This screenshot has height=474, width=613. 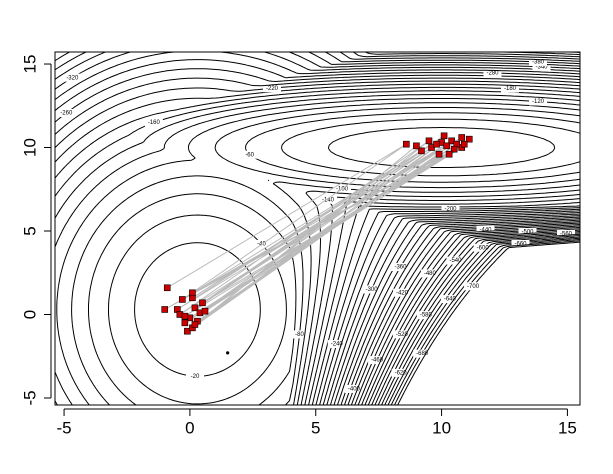 I want to click on contour-label: -560, so click(x=566, y=234).